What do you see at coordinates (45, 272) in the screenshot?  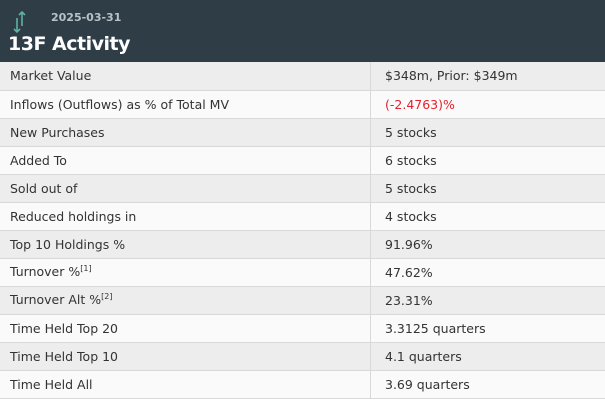 I see `row-label-text: Turnover %` at bounding box center [45, 272].